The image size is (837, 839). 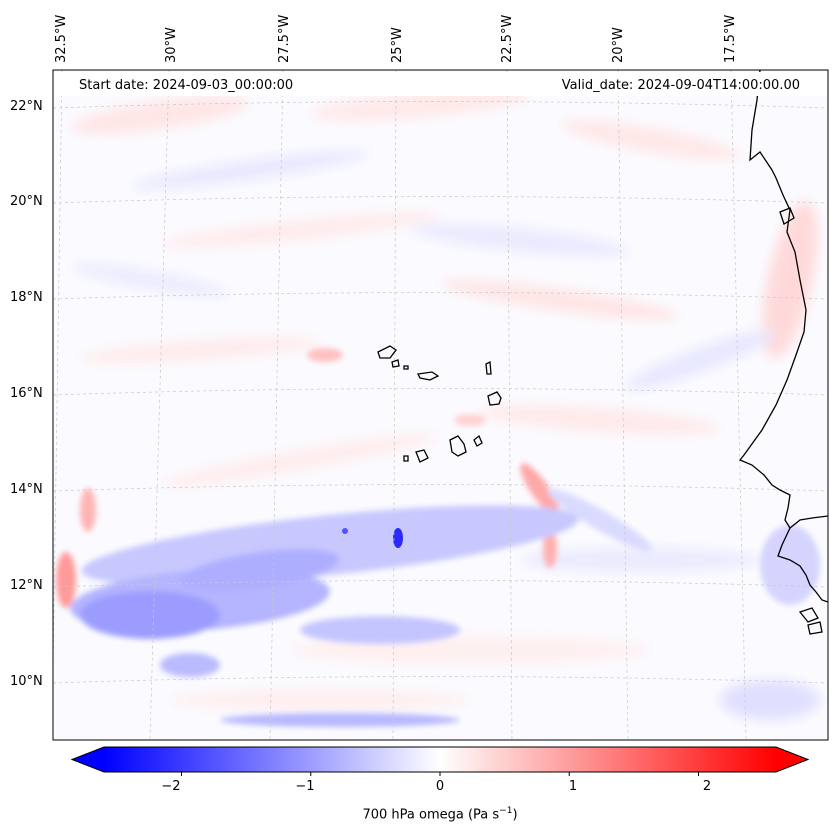 What do you see at coordinates (792, 759) in the screenshot?
I see `colorbar-max-extend` at bounding box center [792, 759].